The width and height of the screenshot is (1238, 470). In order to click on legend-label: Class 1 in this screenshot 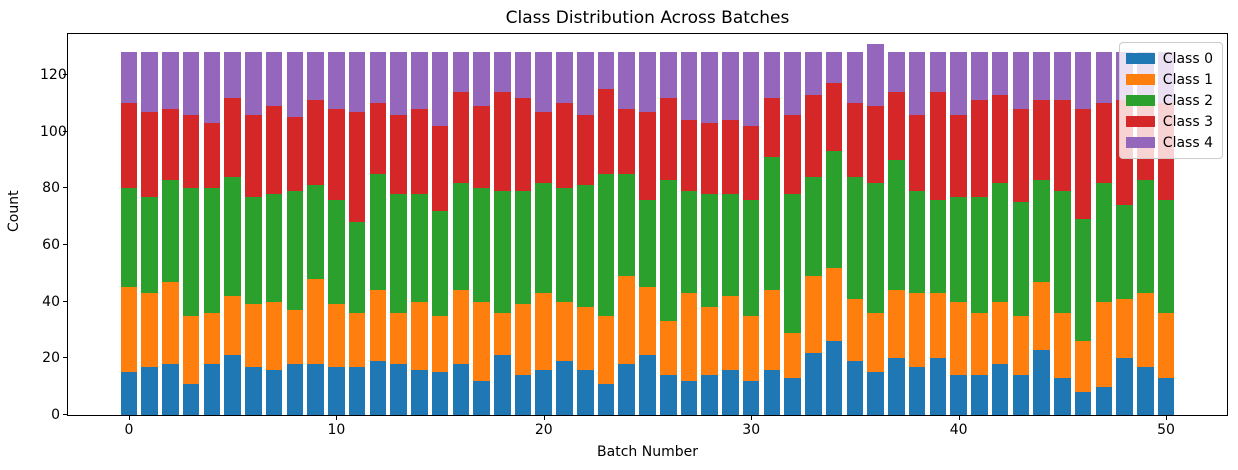, I will do `click(1187, 79)`.